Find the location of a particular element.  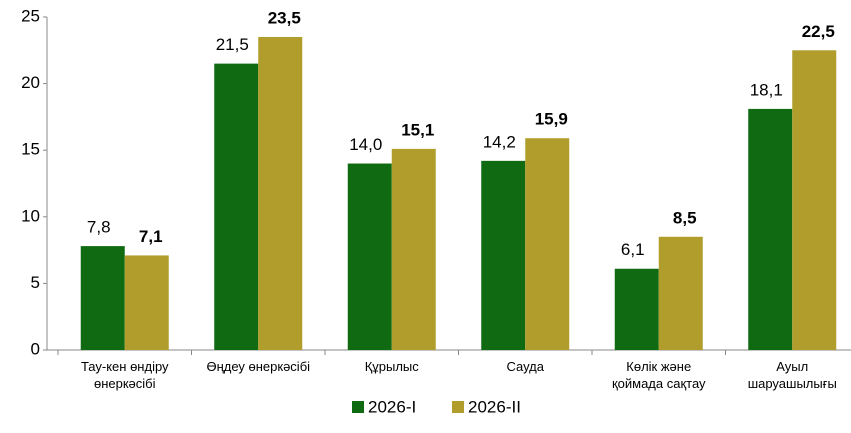

y-tick-label: 15 is located at coordinates (30, 149).